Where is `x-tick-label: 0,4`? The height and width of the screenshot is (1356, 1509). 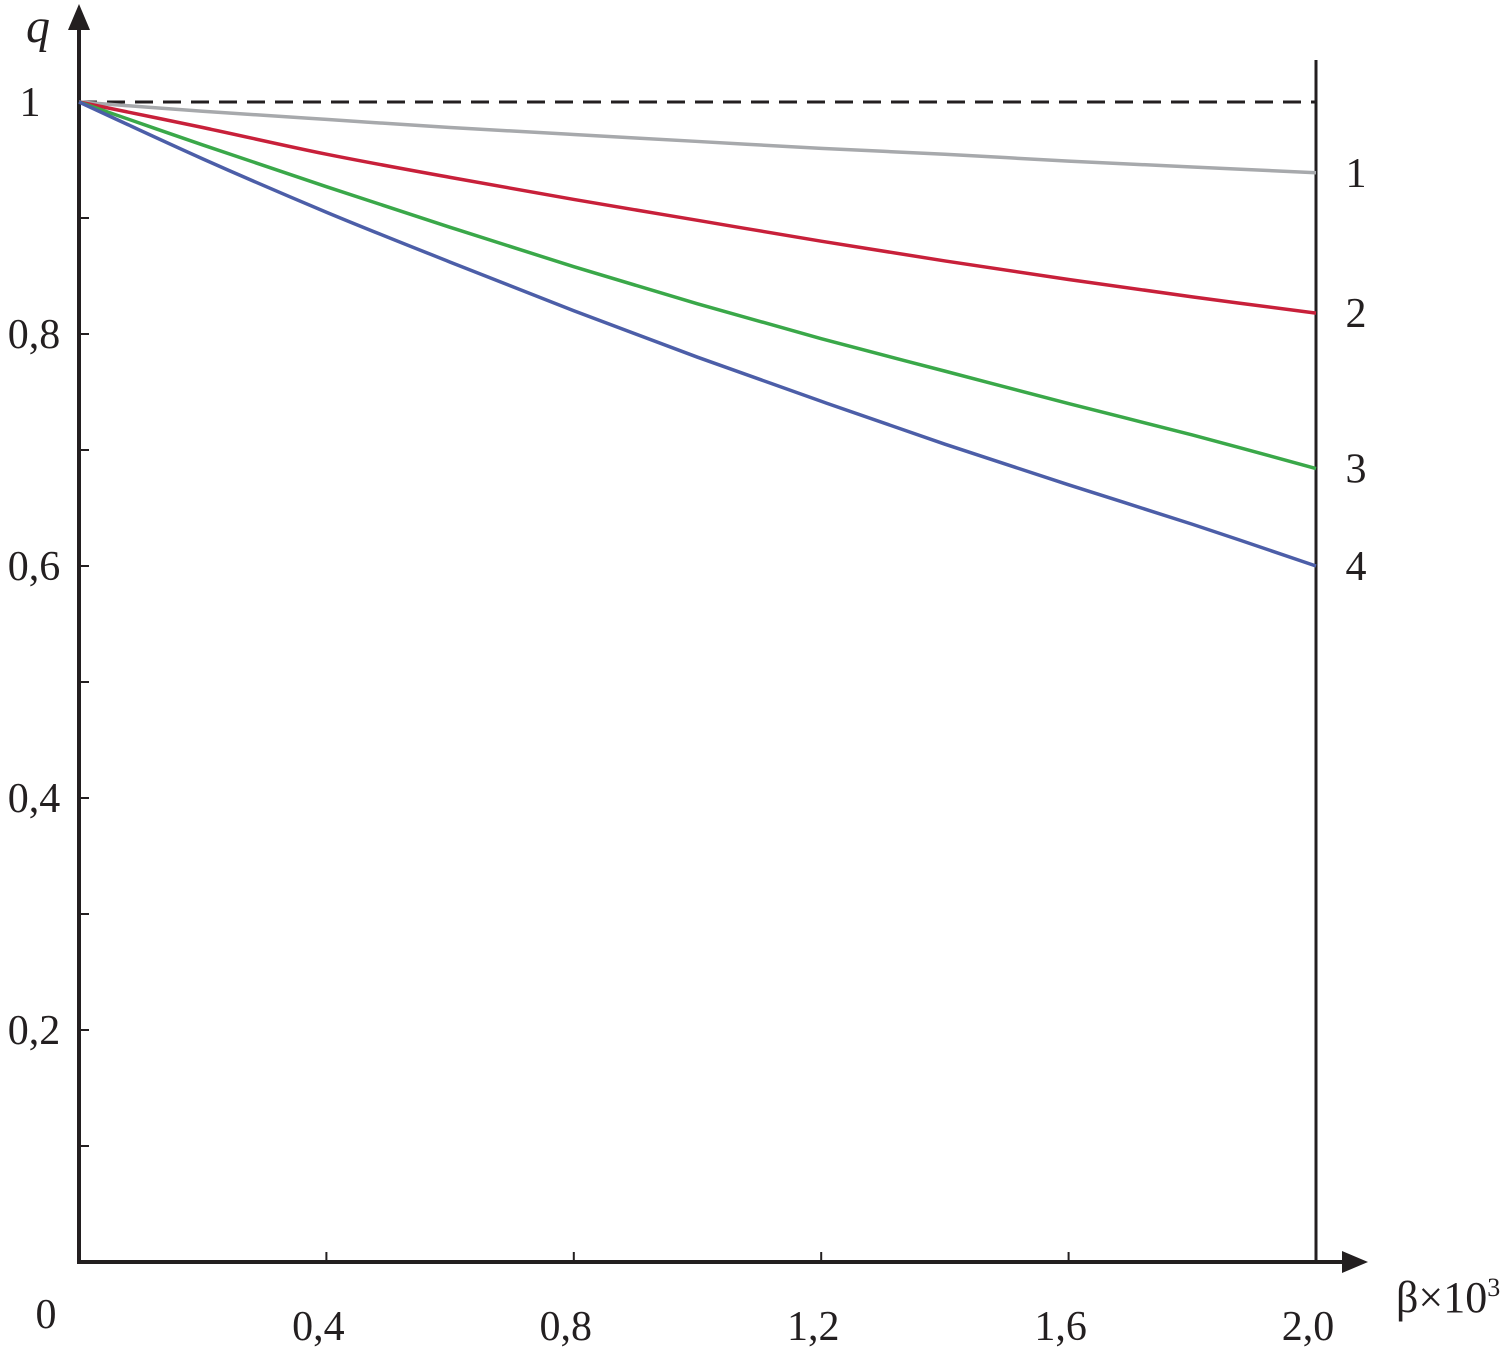 x-tick-label: 0,4 is located at coordinates (318, 1327).